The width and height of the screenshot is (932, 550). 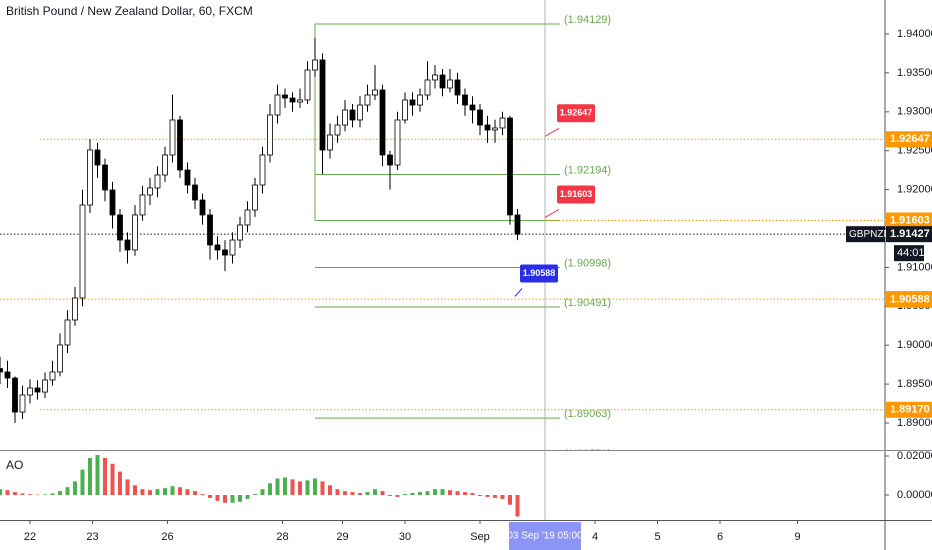 What do you see at coordinates (552, 132) in the screenshot?
I see `callout-pointer` at bounding box center [552, 132].